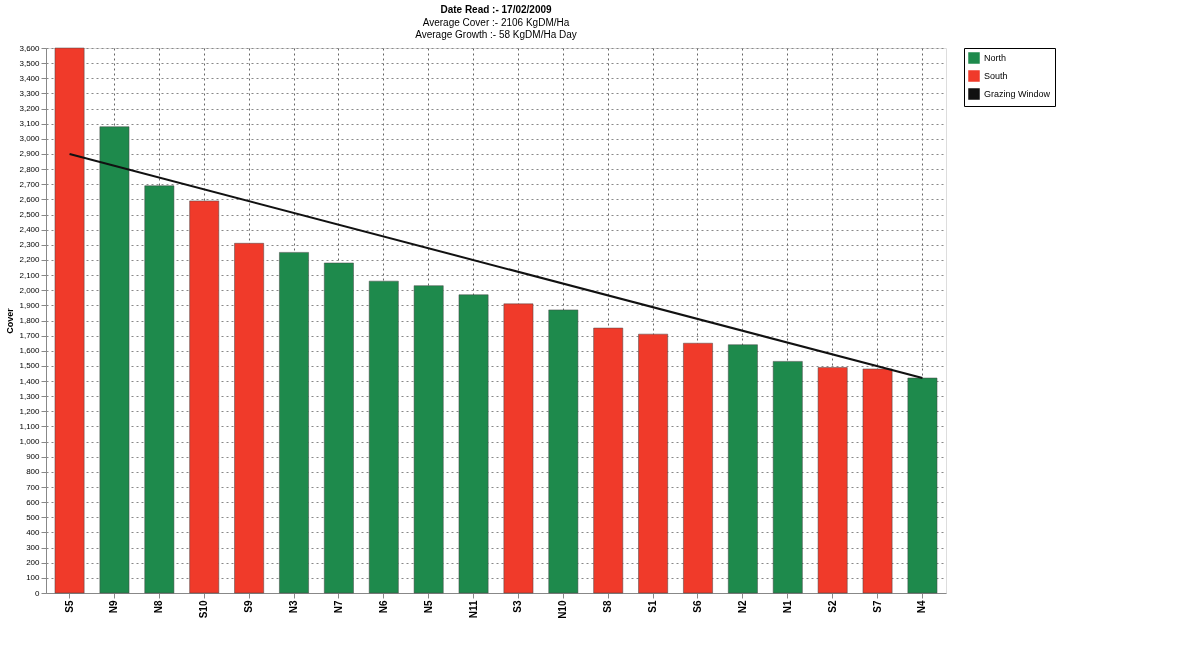  I want to click on y-tick-label: 2,100, so click(30, 275).